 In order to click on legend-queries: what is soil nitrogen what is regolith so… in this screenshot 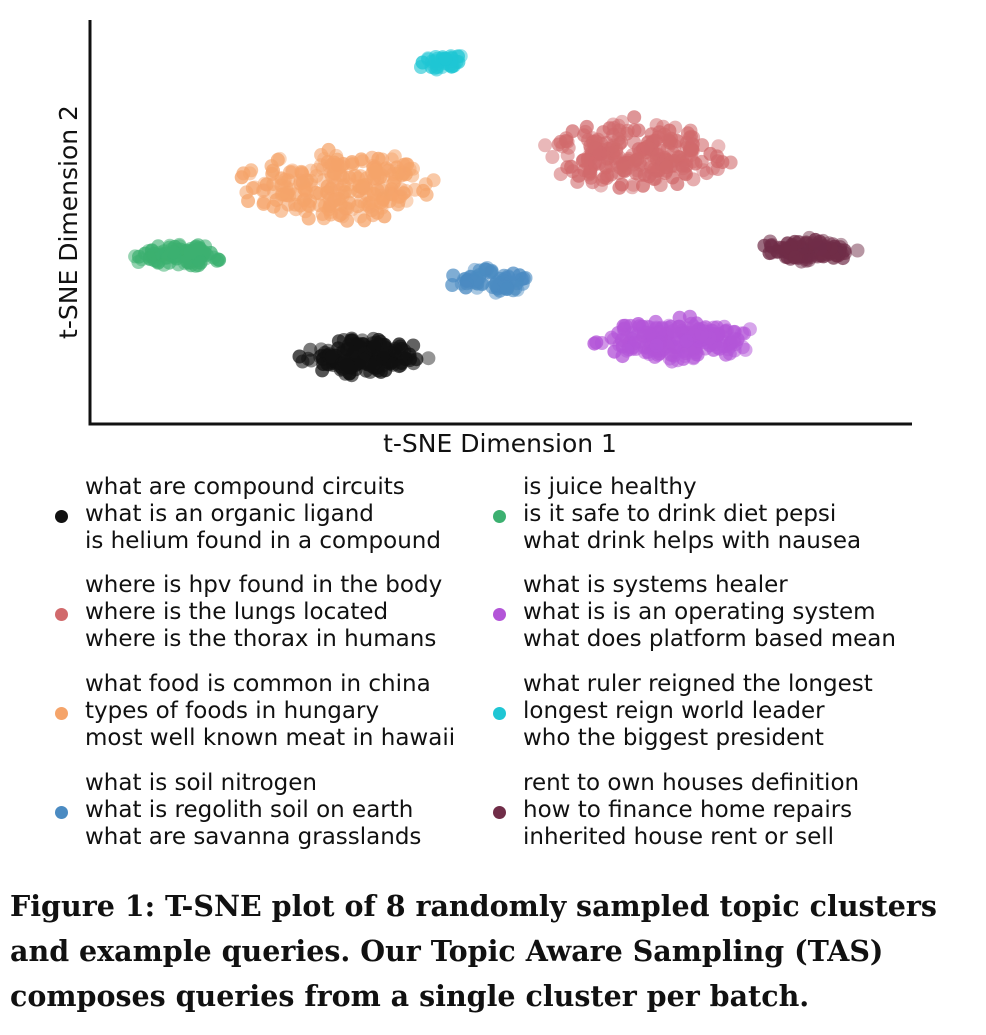, I will do `click(287, 810)`.